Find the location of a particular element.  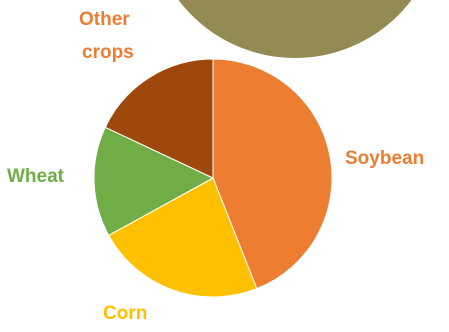

label-wheat: Wheat is located at coordinates (36, 176).